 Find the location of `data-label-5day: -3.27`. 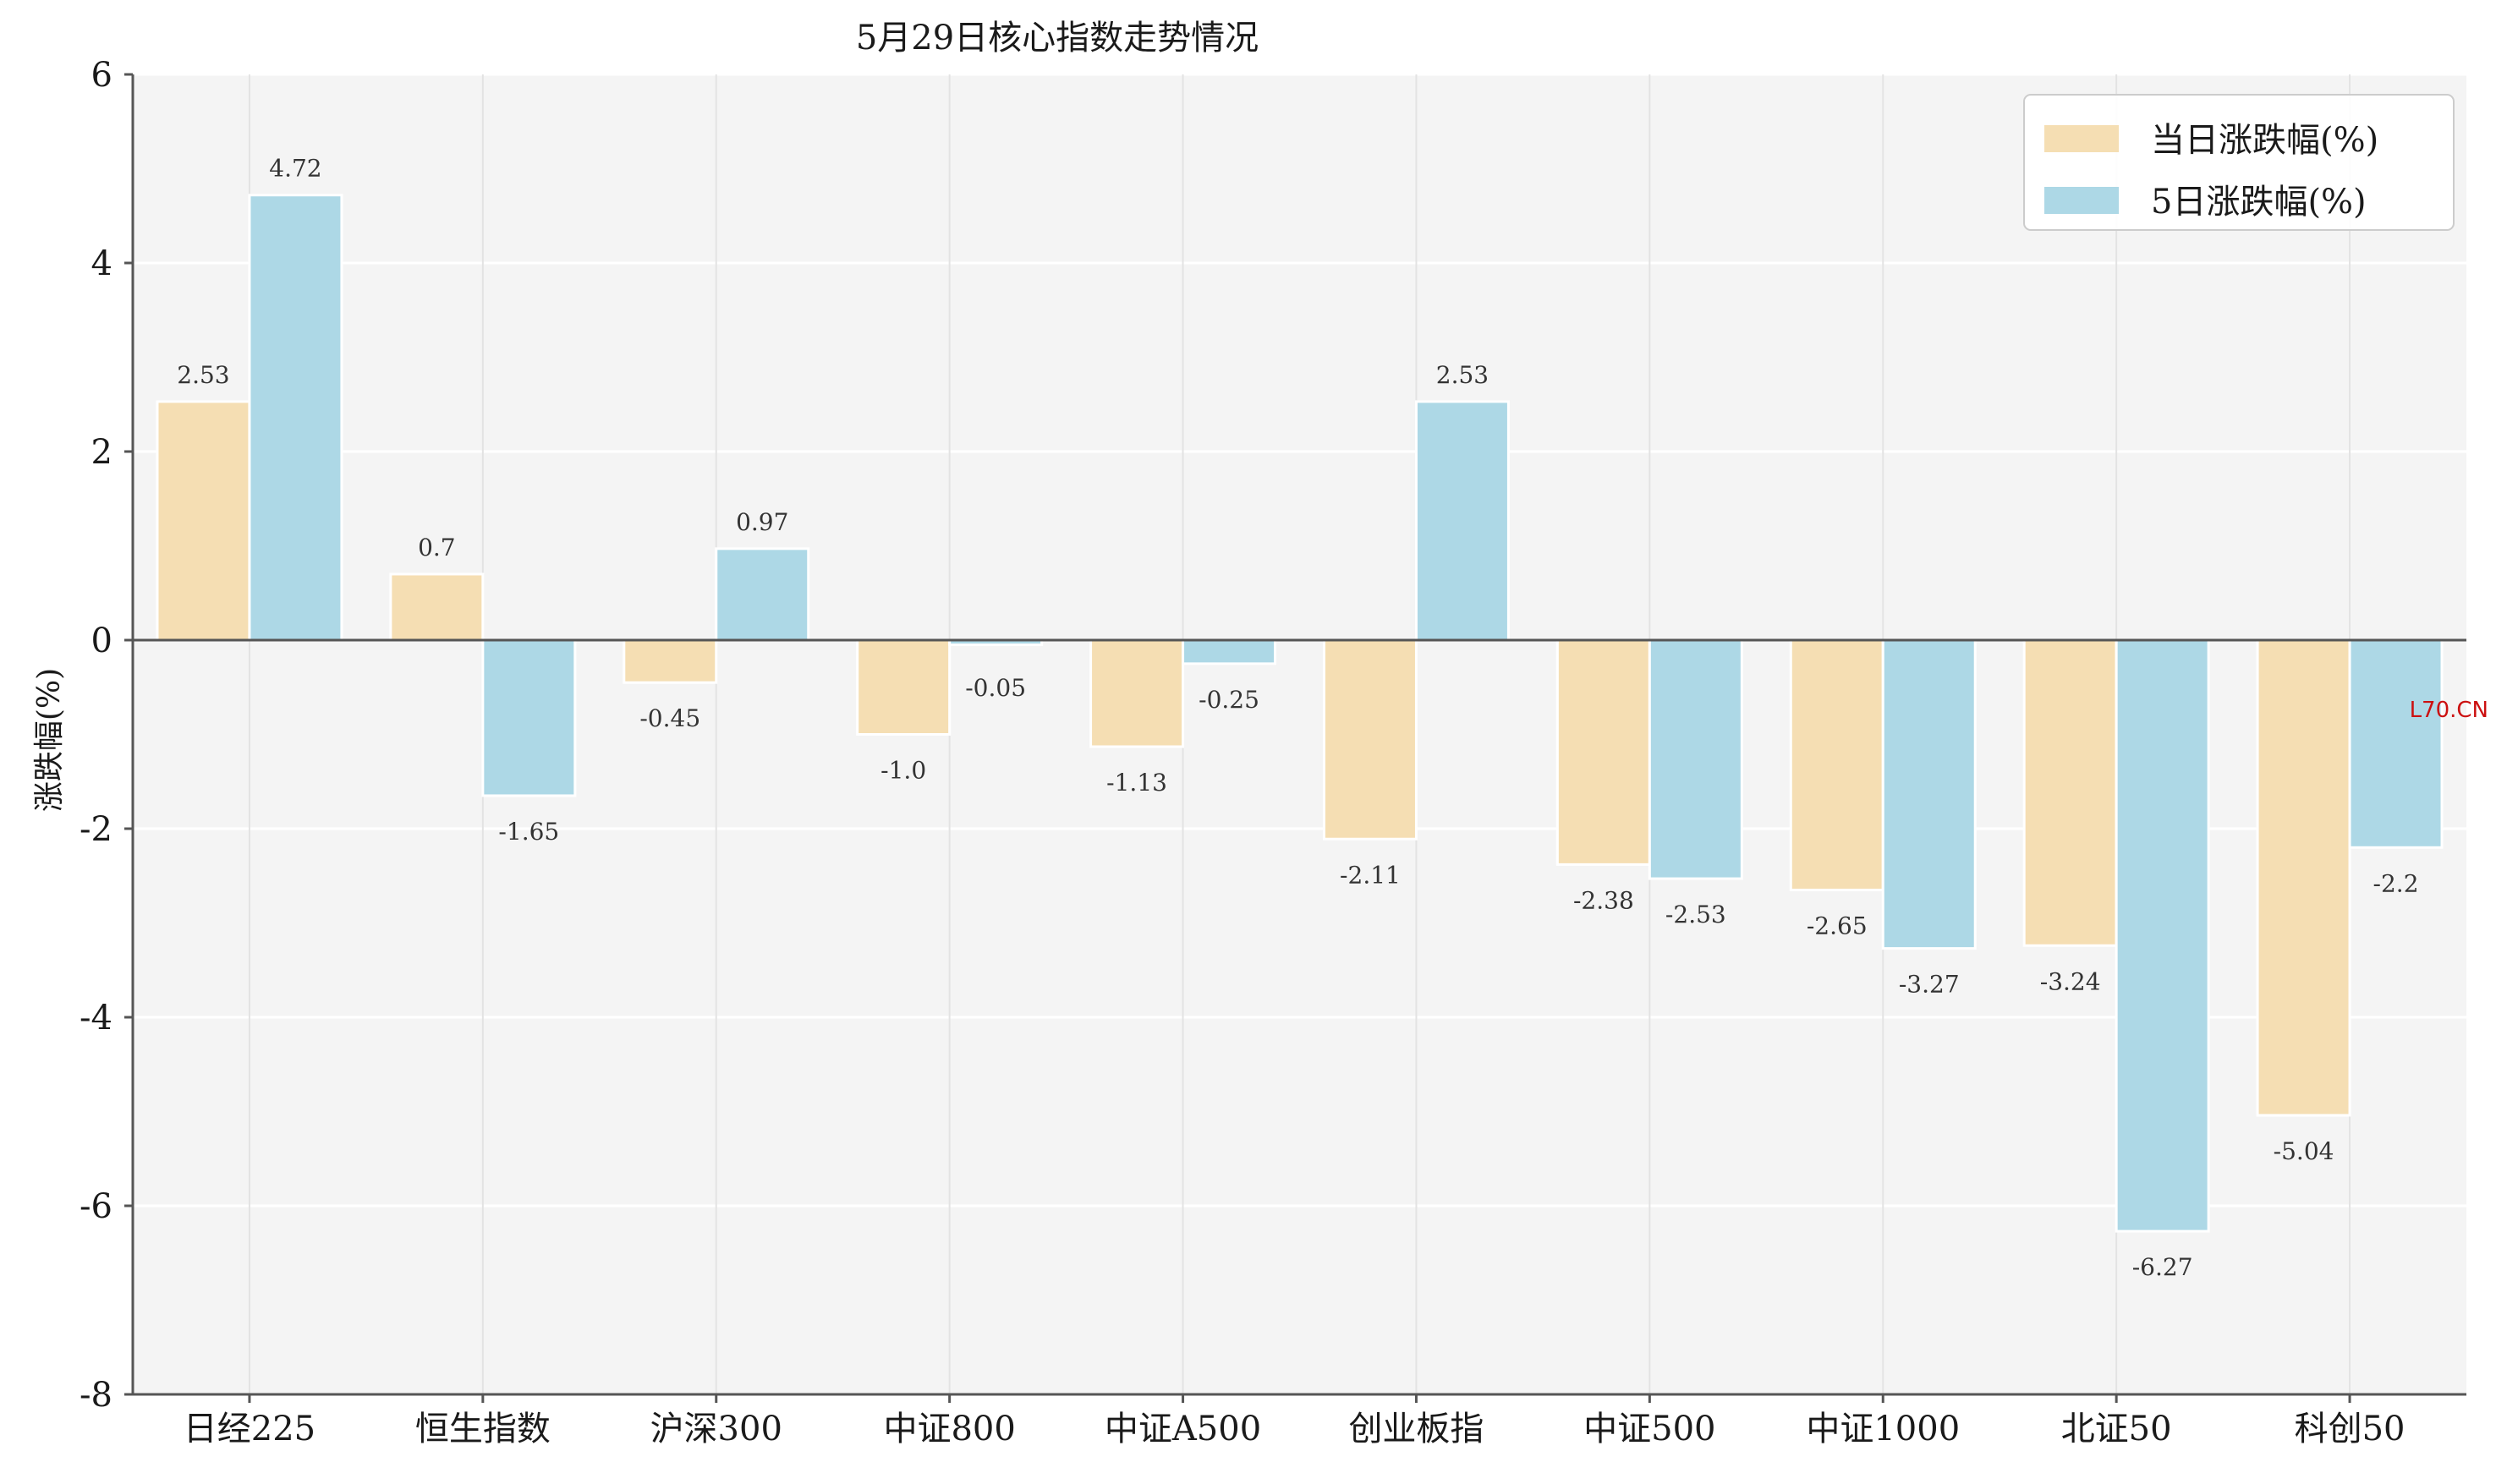

data-label-5day: -3.27 is located at coordinates (1930, 985).